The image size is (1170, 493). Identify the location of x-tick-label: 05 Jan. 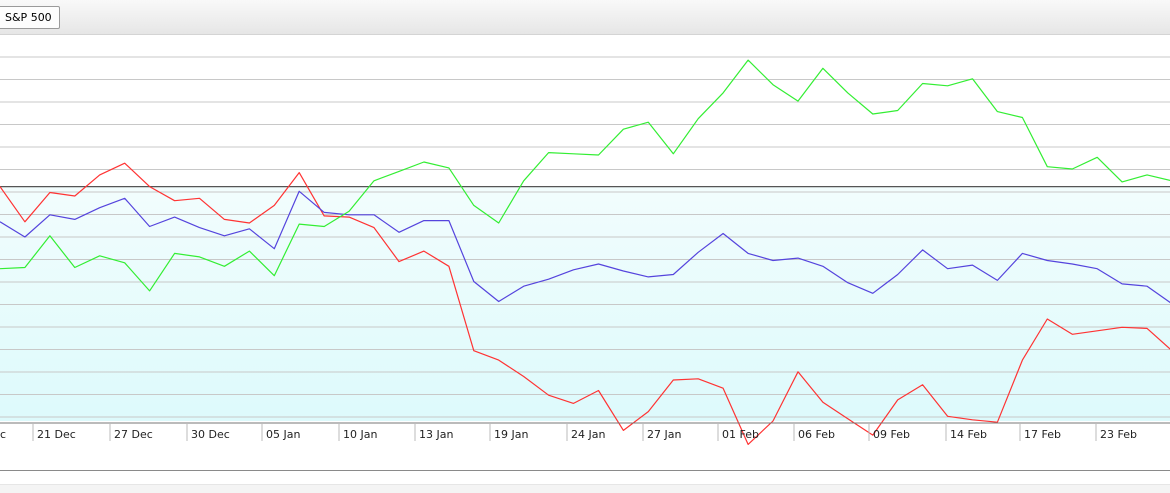
(283, 434).